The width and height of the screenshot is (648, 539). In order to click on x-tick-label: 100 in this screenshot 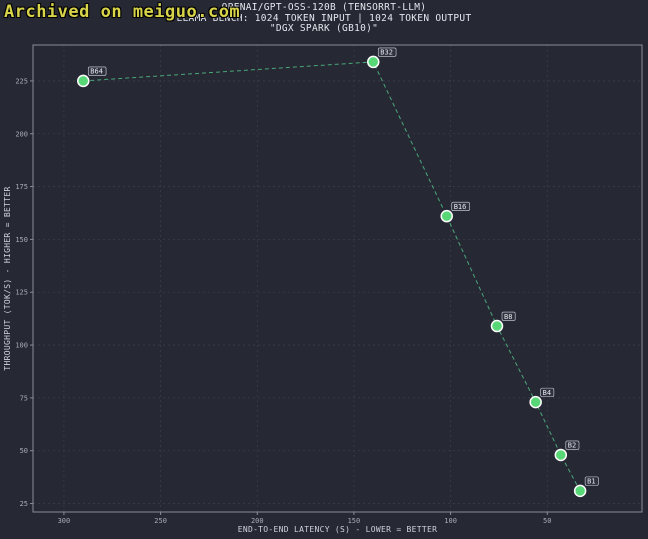, I will do `click(450, 521)`.